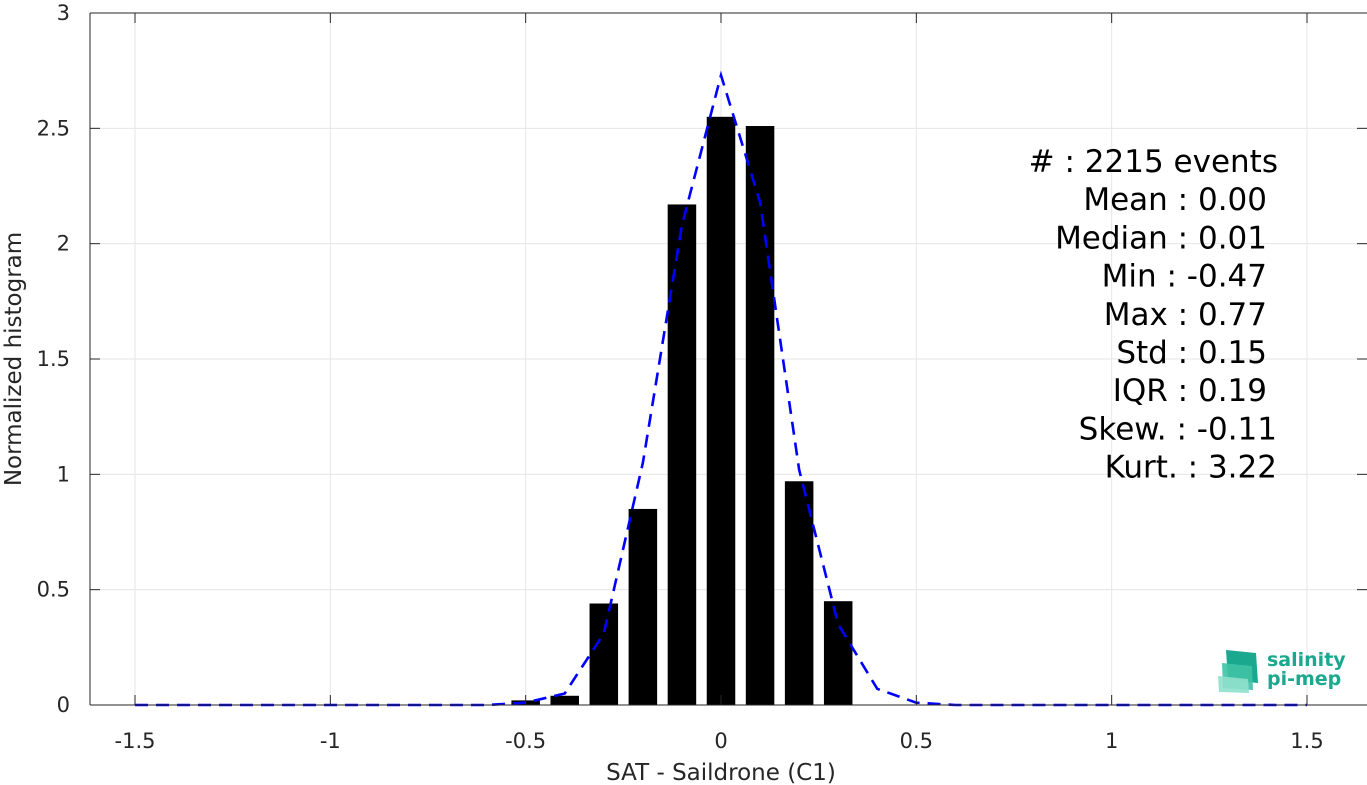 Image resolution: width=1367 pixels, height=785 pixels. I want to click on logo-mark-icon, so click(1238, 671).